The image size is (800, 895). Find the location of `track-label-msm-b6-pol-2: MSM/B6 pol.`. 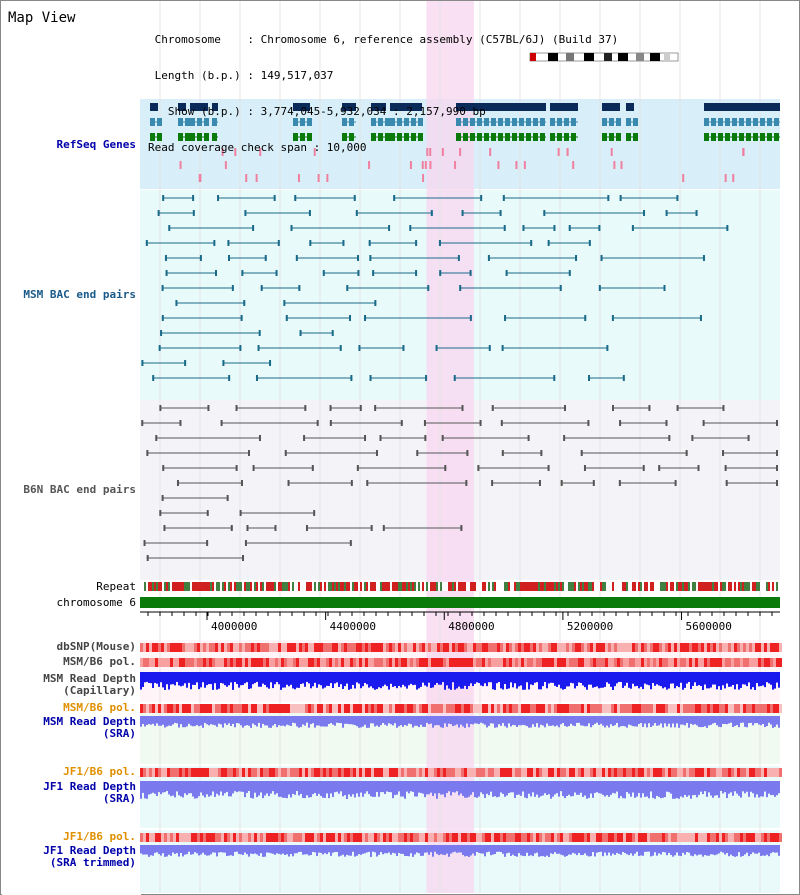

track-label-msm-b6-pol-2: MSM/B6 pol. is located at coordinates (99, 707).